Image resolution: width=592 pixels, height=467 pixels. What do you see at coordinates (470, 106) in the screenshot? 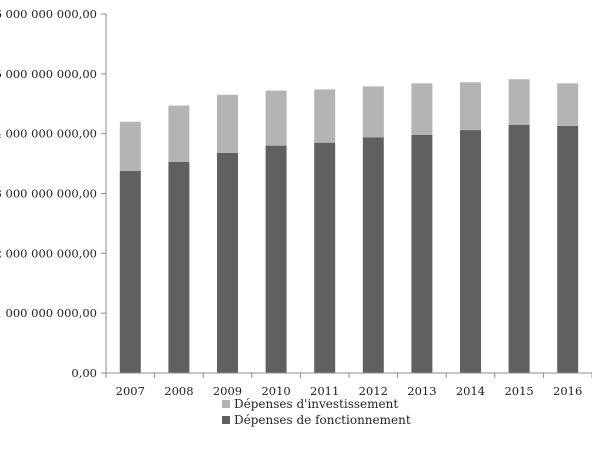
I see `bar-segment-investissement-2014` at bounding box center [470, 106].